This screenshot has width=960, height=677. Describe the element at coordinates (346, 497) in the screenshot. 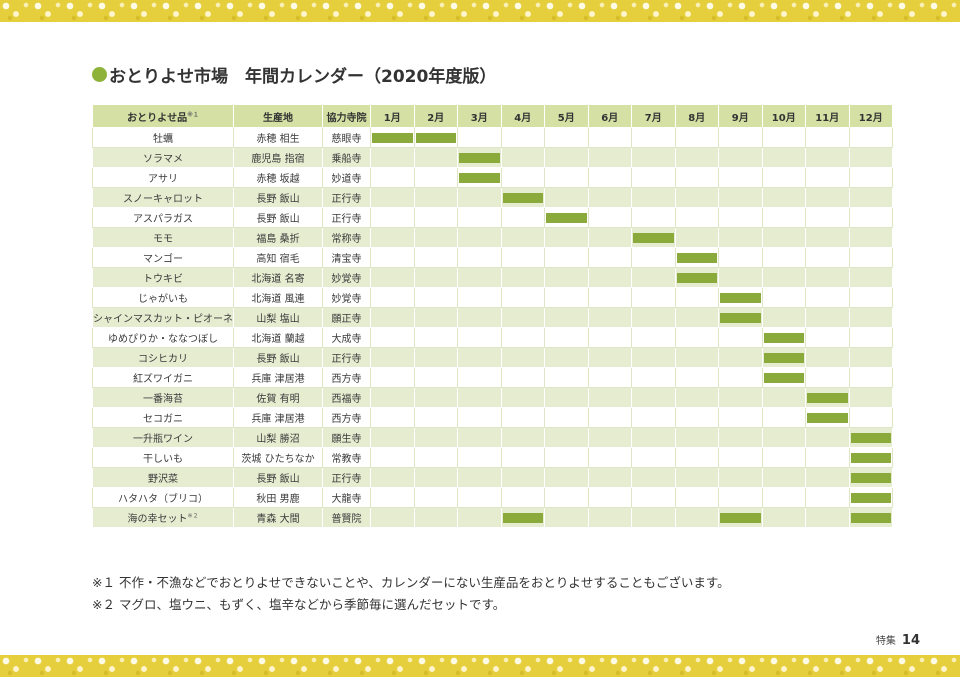

I see `temple-cell: 大龍寺` at that location.